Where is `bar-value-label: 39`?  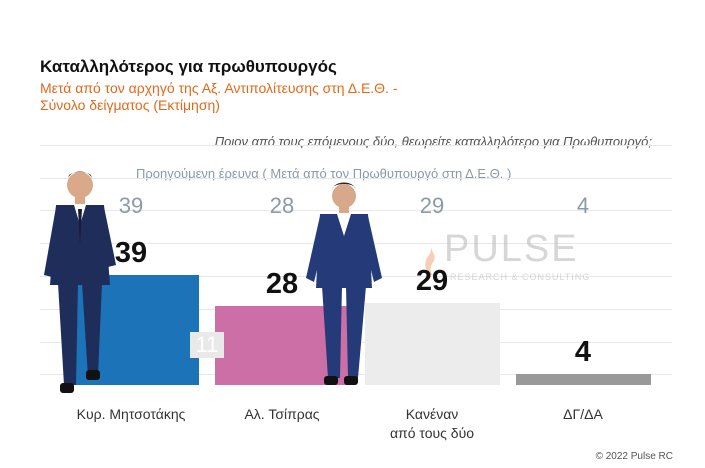
bar-value-label: 39 is located at coordinates (131, 253).